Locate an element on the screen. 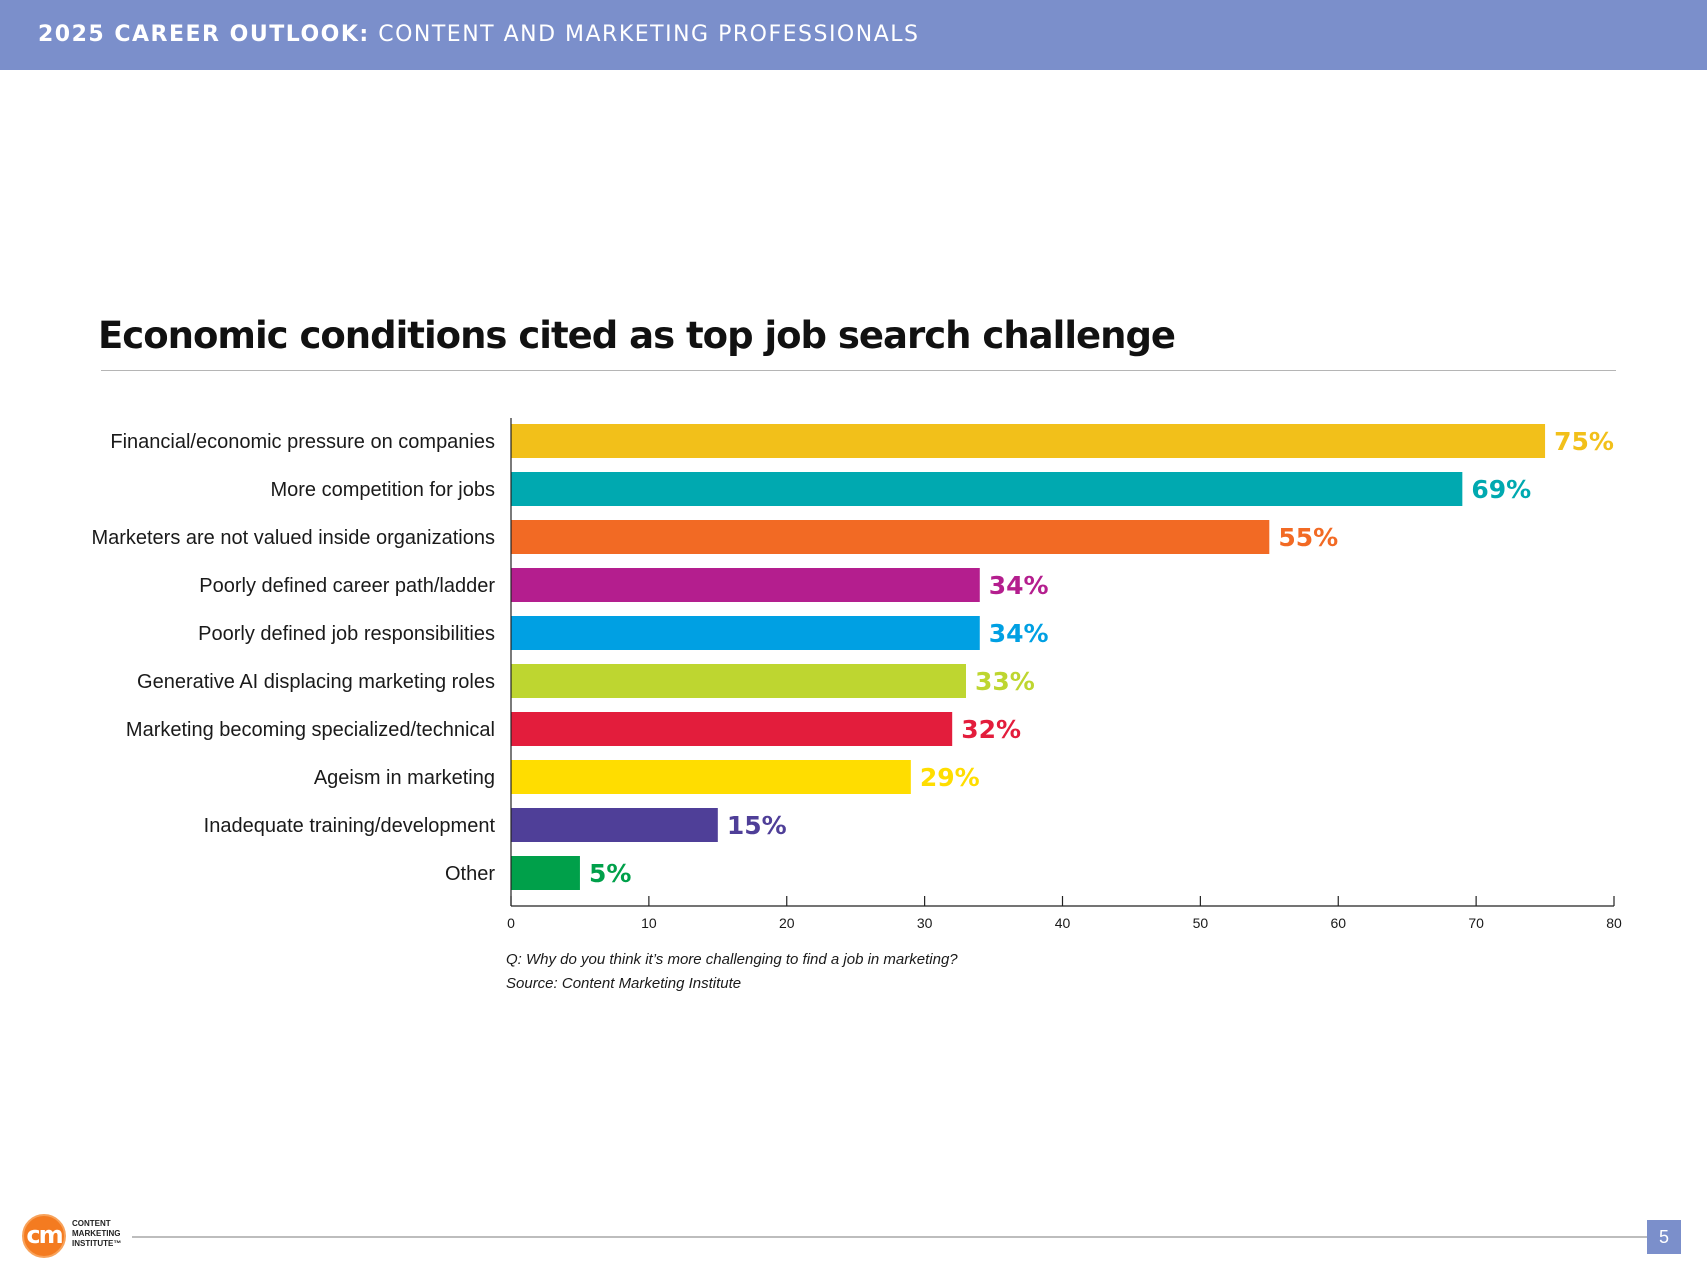 Image resolution: width=1707 pixels, height=1280 pixels. logo-mark: cm is located at coordinates (44, 1235).